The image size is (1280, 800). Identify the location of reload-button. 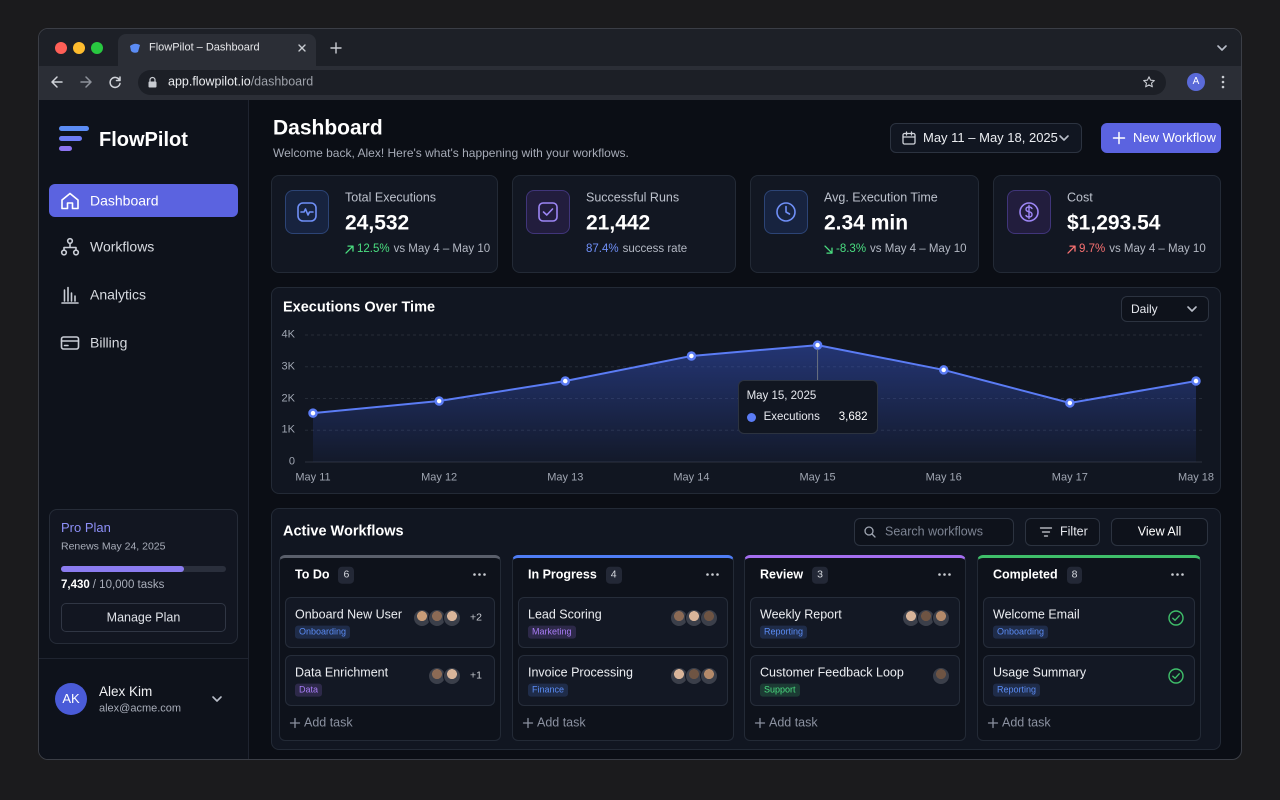
(115, 82).